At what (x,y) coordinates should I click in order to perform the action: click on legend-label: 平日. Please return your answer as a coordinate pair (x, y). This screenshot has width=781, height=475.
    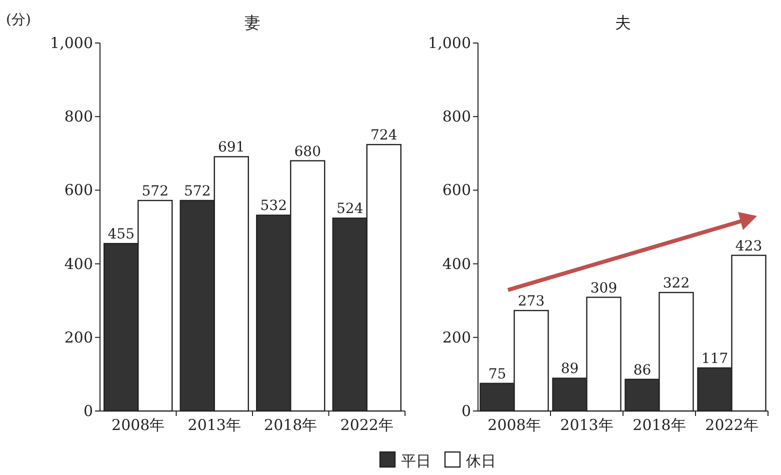
    Looking at the image, I should click on (416, 461).